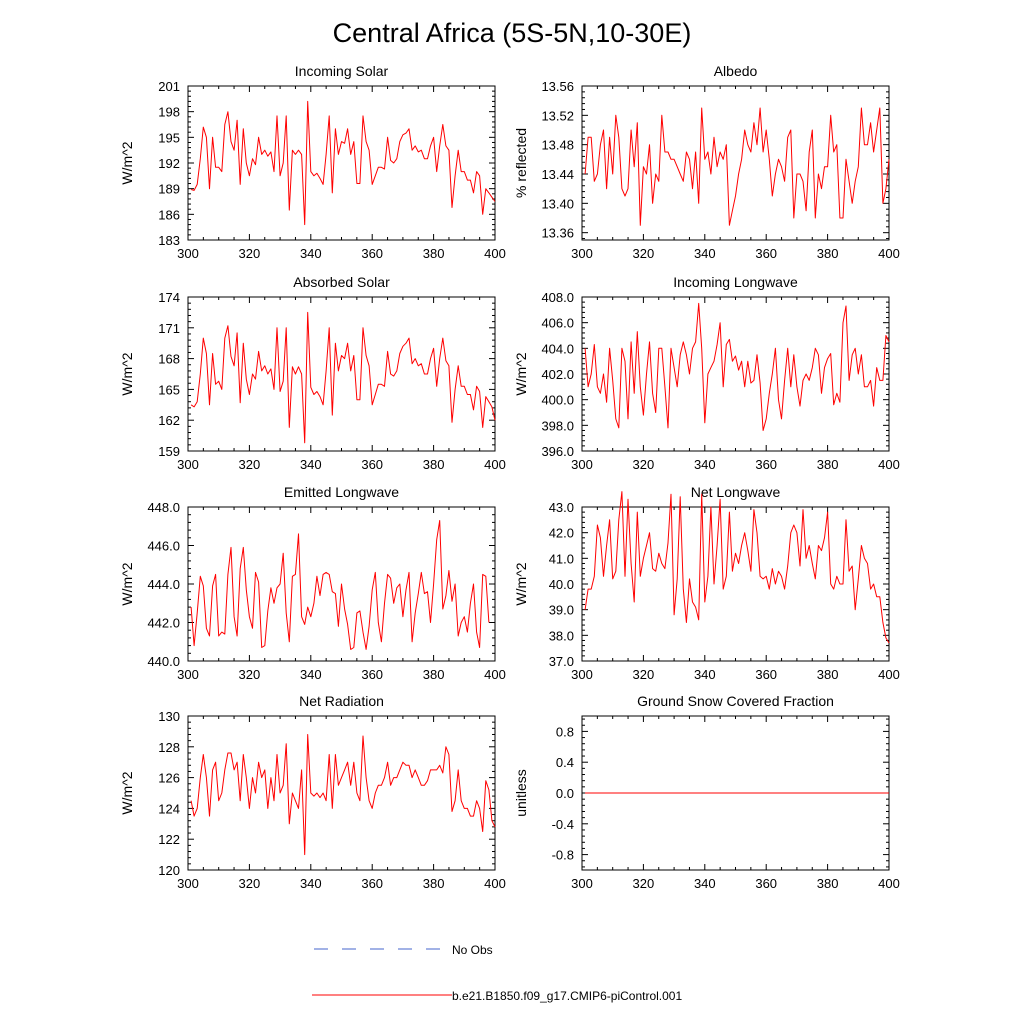 The image size is (1024, 1024). What do you see at coordinates (169, 163) in the screenshot?
I see `y-tick-label: 192` at bounding box center [169, 163].